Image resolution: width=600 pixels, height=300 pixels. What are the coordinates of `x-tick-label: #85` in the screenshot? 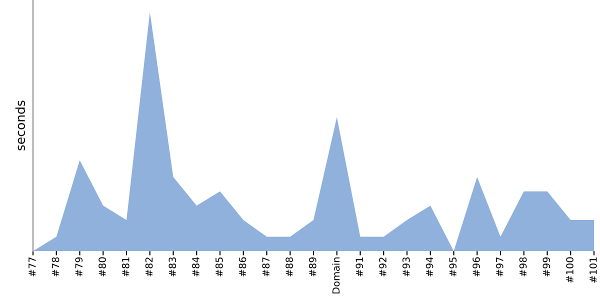 It's located at (219, 267).